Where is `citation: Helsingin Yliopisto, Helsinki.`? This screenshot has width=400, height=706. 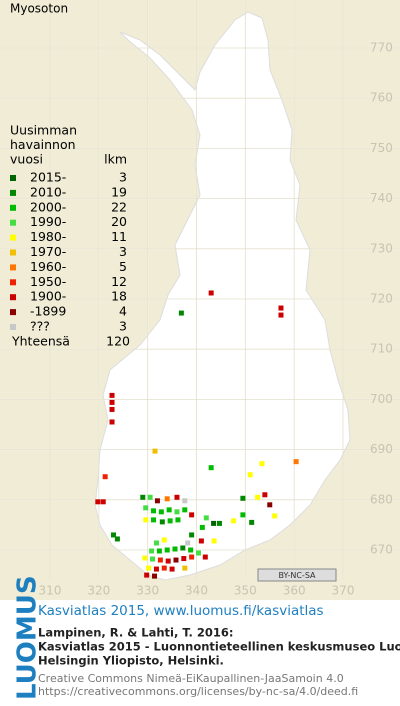 citation: Helsingin Yliopisto, Helsinki. is located at coordinates (131, 661).